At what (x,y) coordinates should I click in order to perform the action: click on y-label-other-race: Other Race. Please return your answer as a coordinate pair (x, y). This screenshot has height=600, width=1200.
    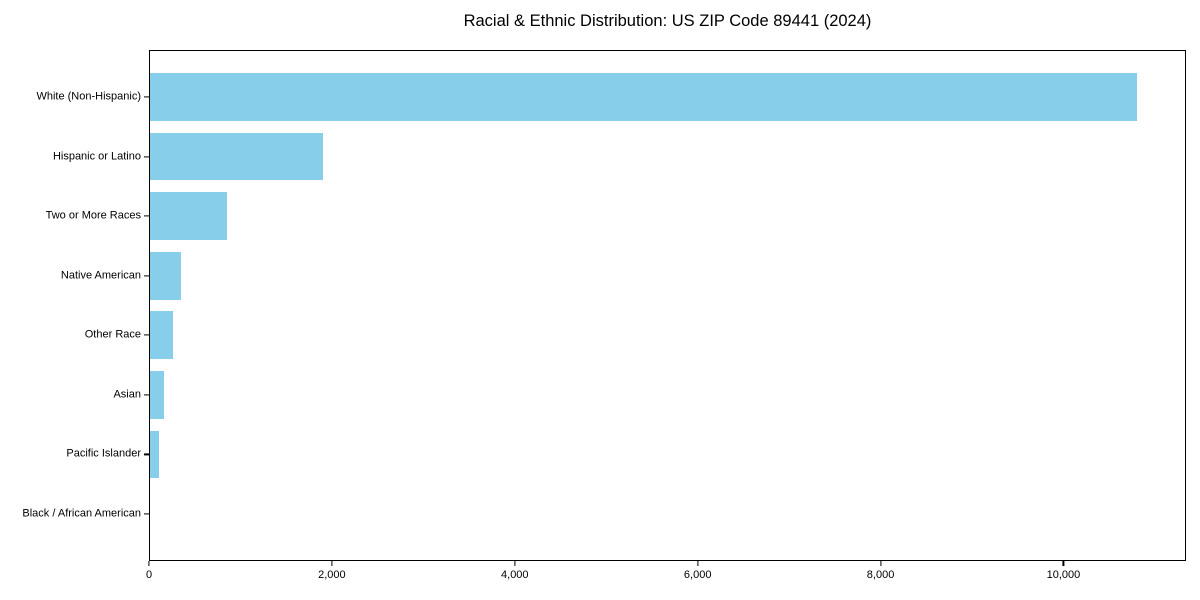
    Looking at the image, I should click on (112, 334).